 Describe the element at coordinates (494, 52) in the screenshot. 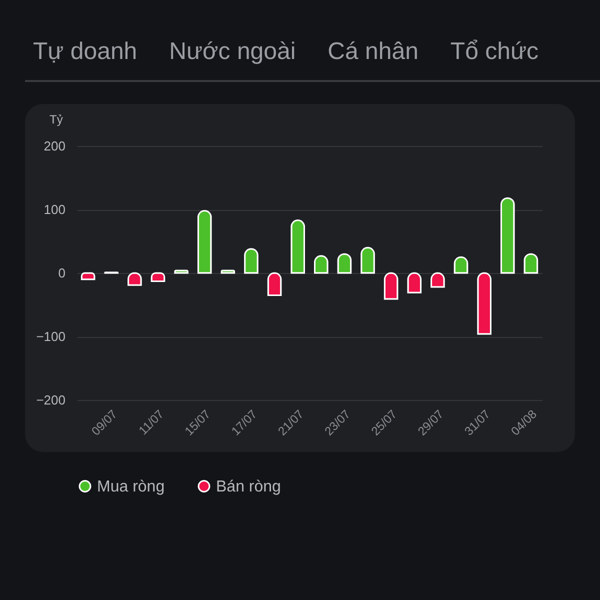

I see `text: Tổ chức` at that location.